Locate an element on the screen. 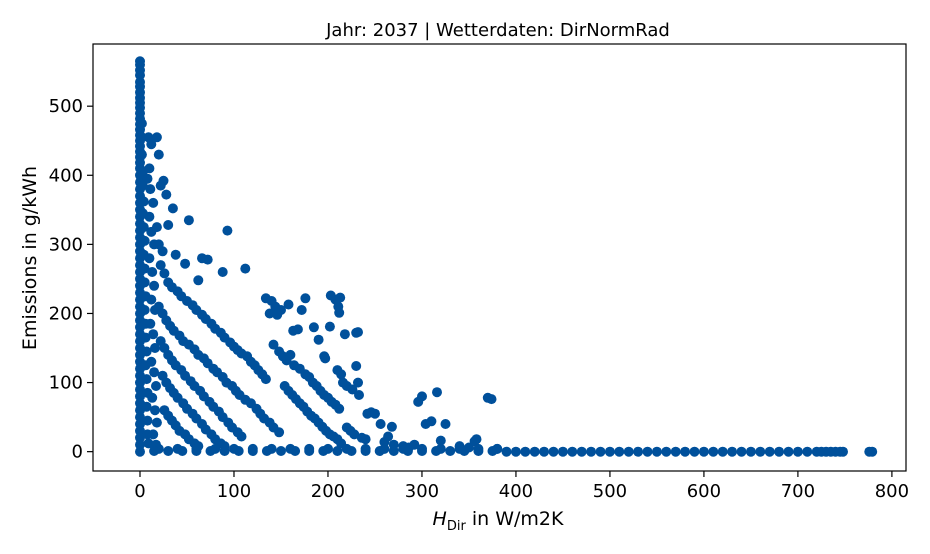 The height and width of the screenshot is (554, 930). y-tick-label: 300 is located at coordinates (66, 244).